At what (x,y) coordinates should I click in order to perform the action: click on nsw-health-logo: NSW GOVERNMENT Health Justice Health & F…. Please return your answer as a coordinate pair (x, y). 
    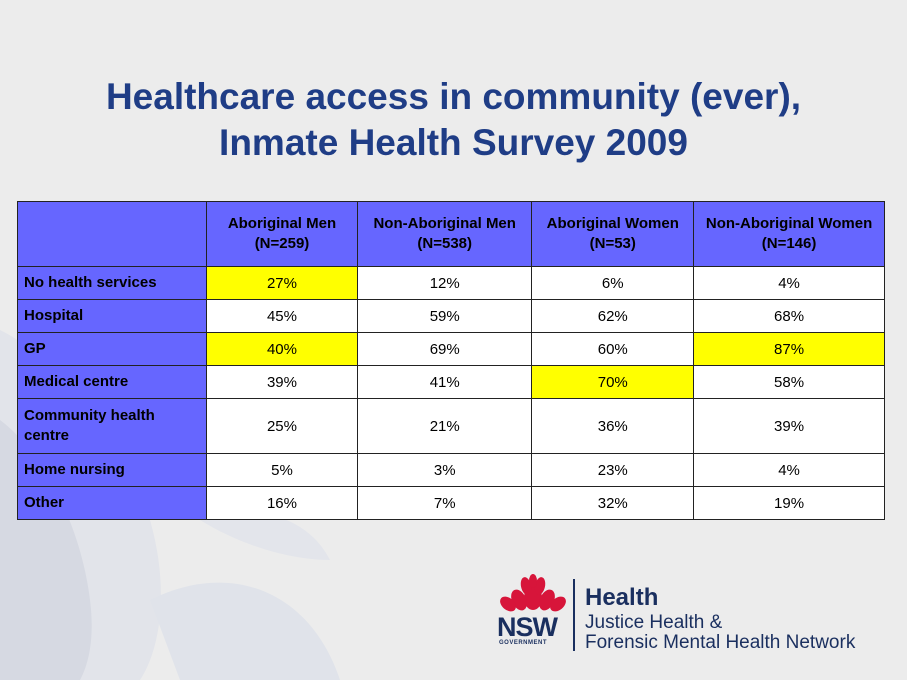
    Looking at the image, I should click on (683, 614).